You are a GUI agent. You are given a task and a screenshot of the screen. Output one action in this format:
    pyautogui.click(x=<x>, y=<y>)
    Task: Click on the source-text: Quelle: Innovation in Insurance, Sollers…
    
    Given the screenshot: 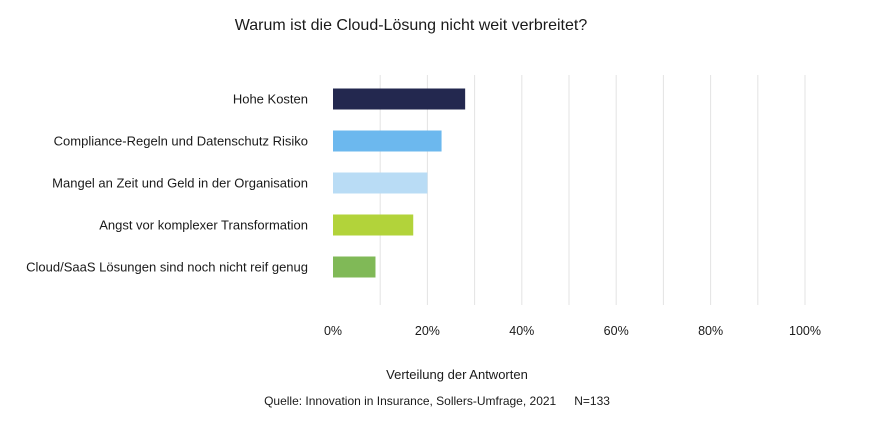 What is the action you would take?
    pyautogui.click(x=410, y=401)
    